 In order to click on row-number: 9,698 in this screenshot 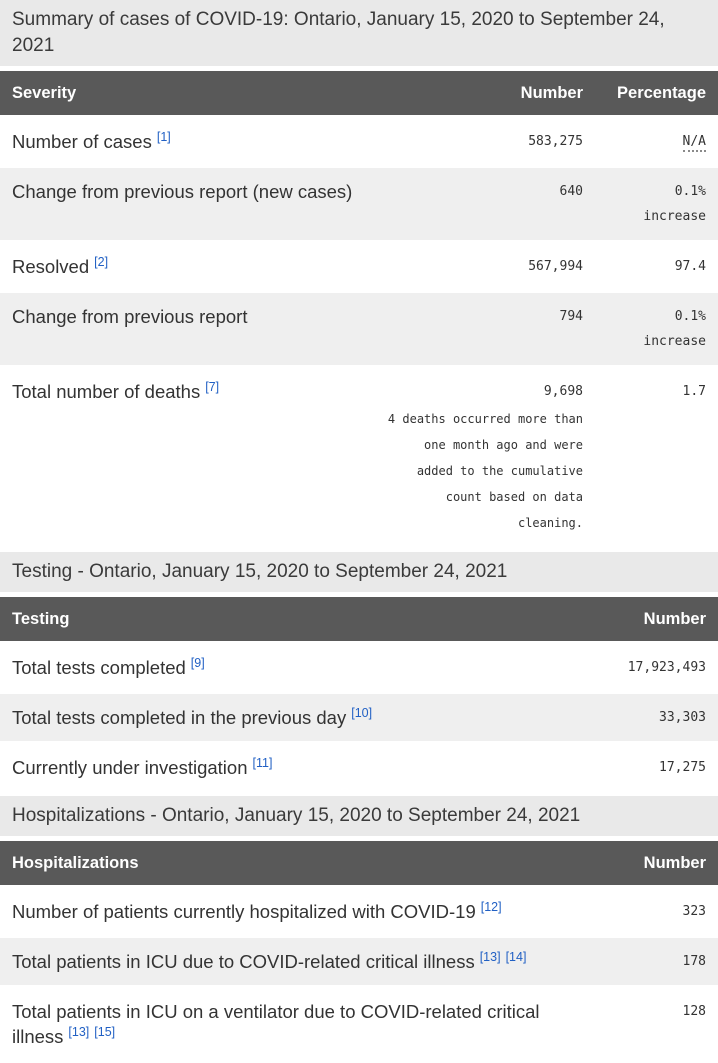, I will do `click(563, 391)`.